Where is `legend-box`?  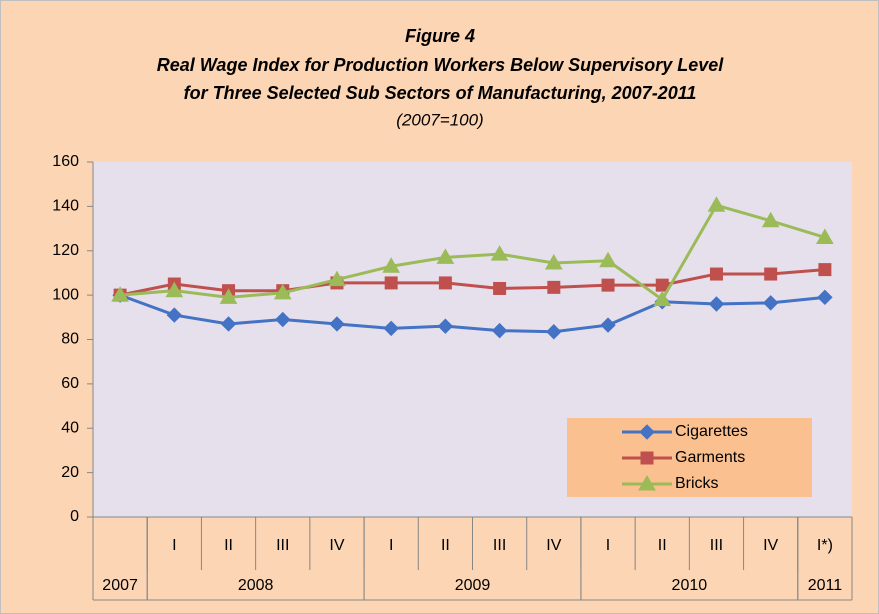
legend-box is located at coordinates (689, 457).